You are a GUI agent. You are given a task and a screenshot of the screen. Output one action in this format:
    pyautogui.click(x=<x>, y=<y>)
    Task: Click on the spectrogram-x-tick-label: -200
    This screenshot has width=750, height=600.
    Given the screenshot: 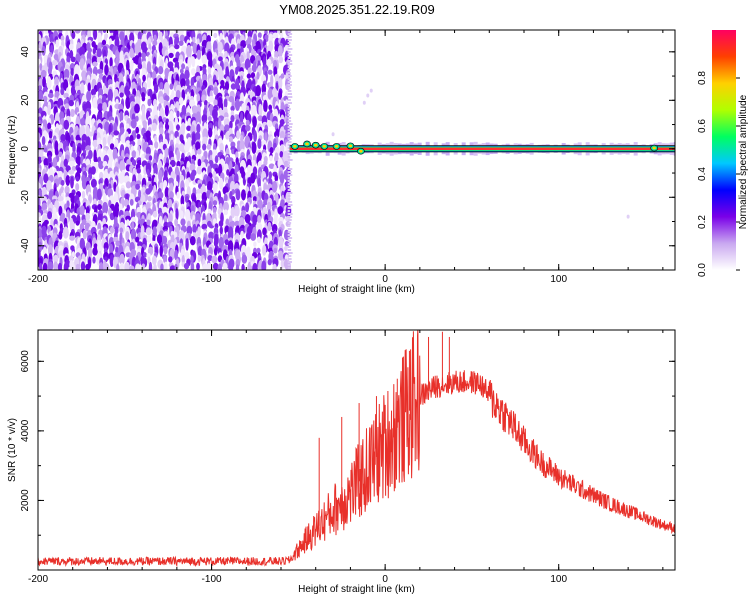 What is the action you would take?
    pyautogui.click(x=38, y=279)
    